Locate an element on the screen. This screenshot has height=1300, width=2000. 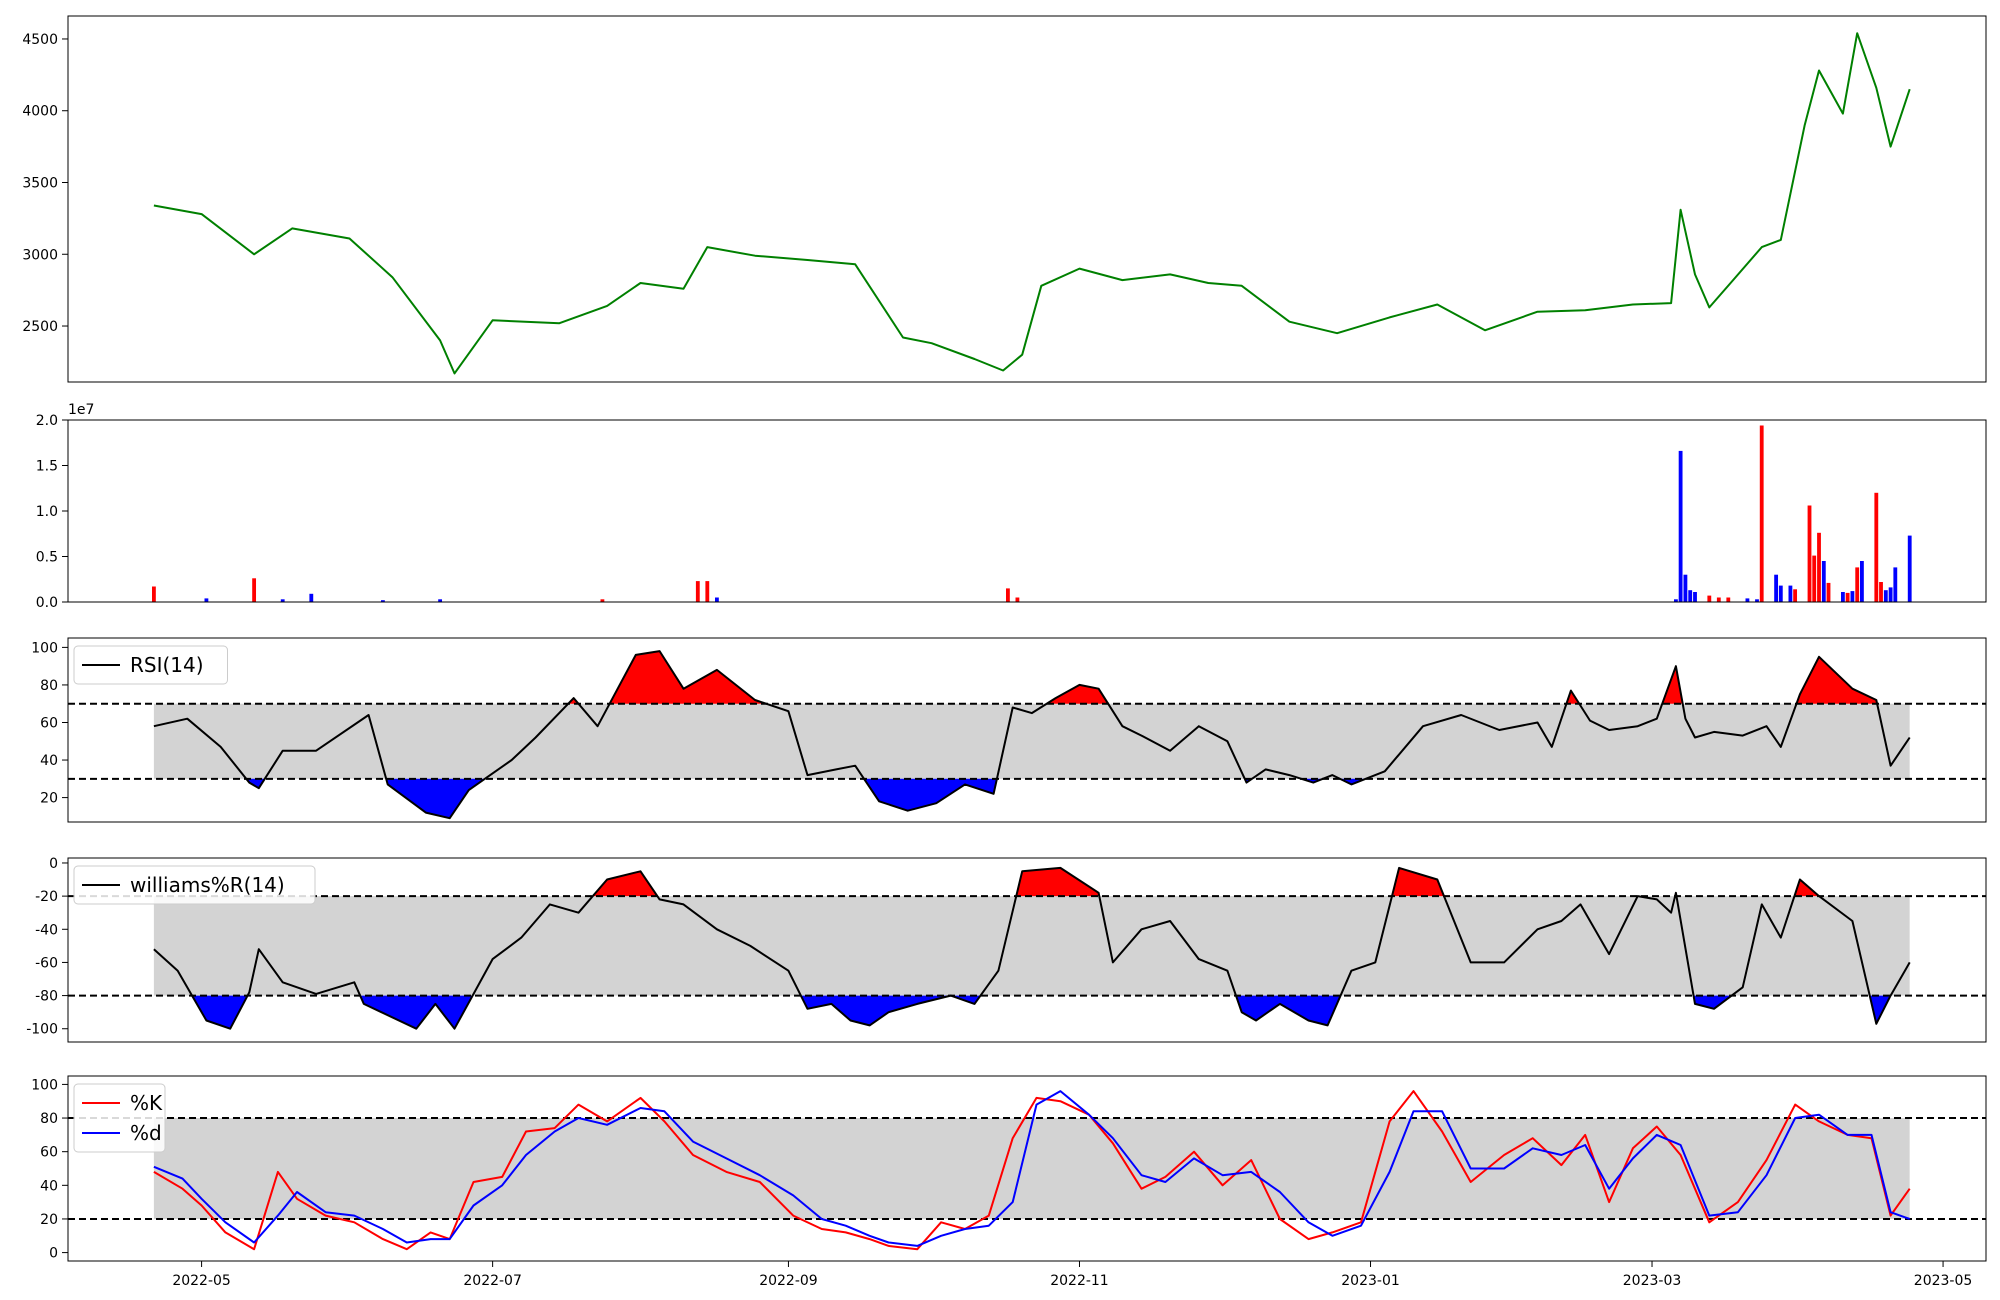
williams-legend-label: williams%R(14) is located at coordinates (207, 885).